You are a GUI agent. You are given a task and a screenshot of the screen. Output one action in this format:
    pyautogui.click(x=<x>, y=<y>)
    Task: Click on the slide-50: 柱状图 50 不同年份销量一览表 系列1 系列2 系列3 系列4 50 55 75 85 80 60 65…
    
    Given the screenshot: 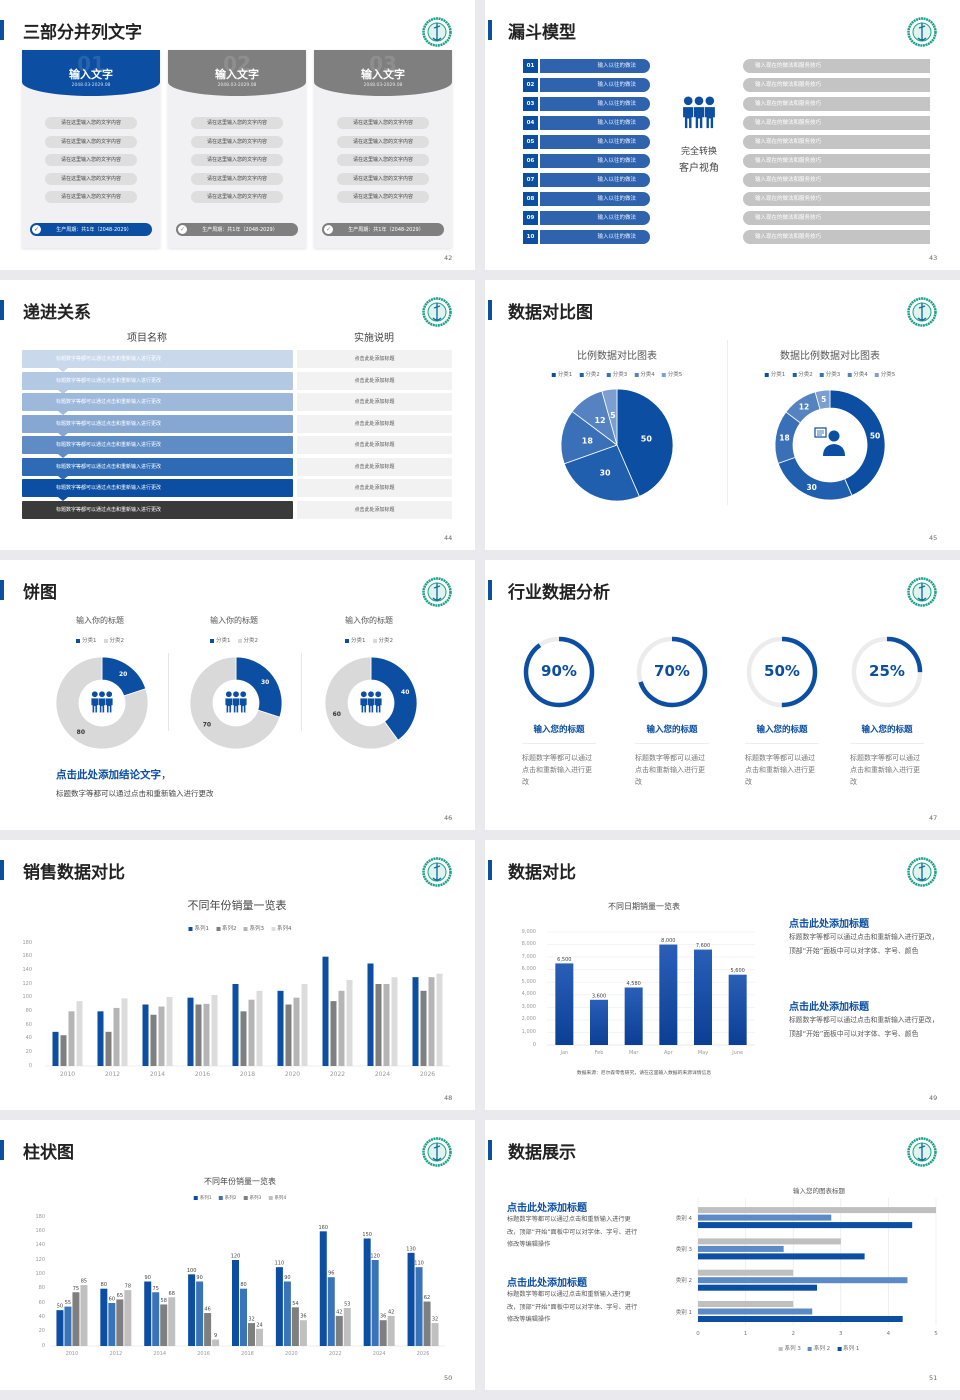 What is the action you would take?
    pyautogui.click(x=237, y=1255)
    